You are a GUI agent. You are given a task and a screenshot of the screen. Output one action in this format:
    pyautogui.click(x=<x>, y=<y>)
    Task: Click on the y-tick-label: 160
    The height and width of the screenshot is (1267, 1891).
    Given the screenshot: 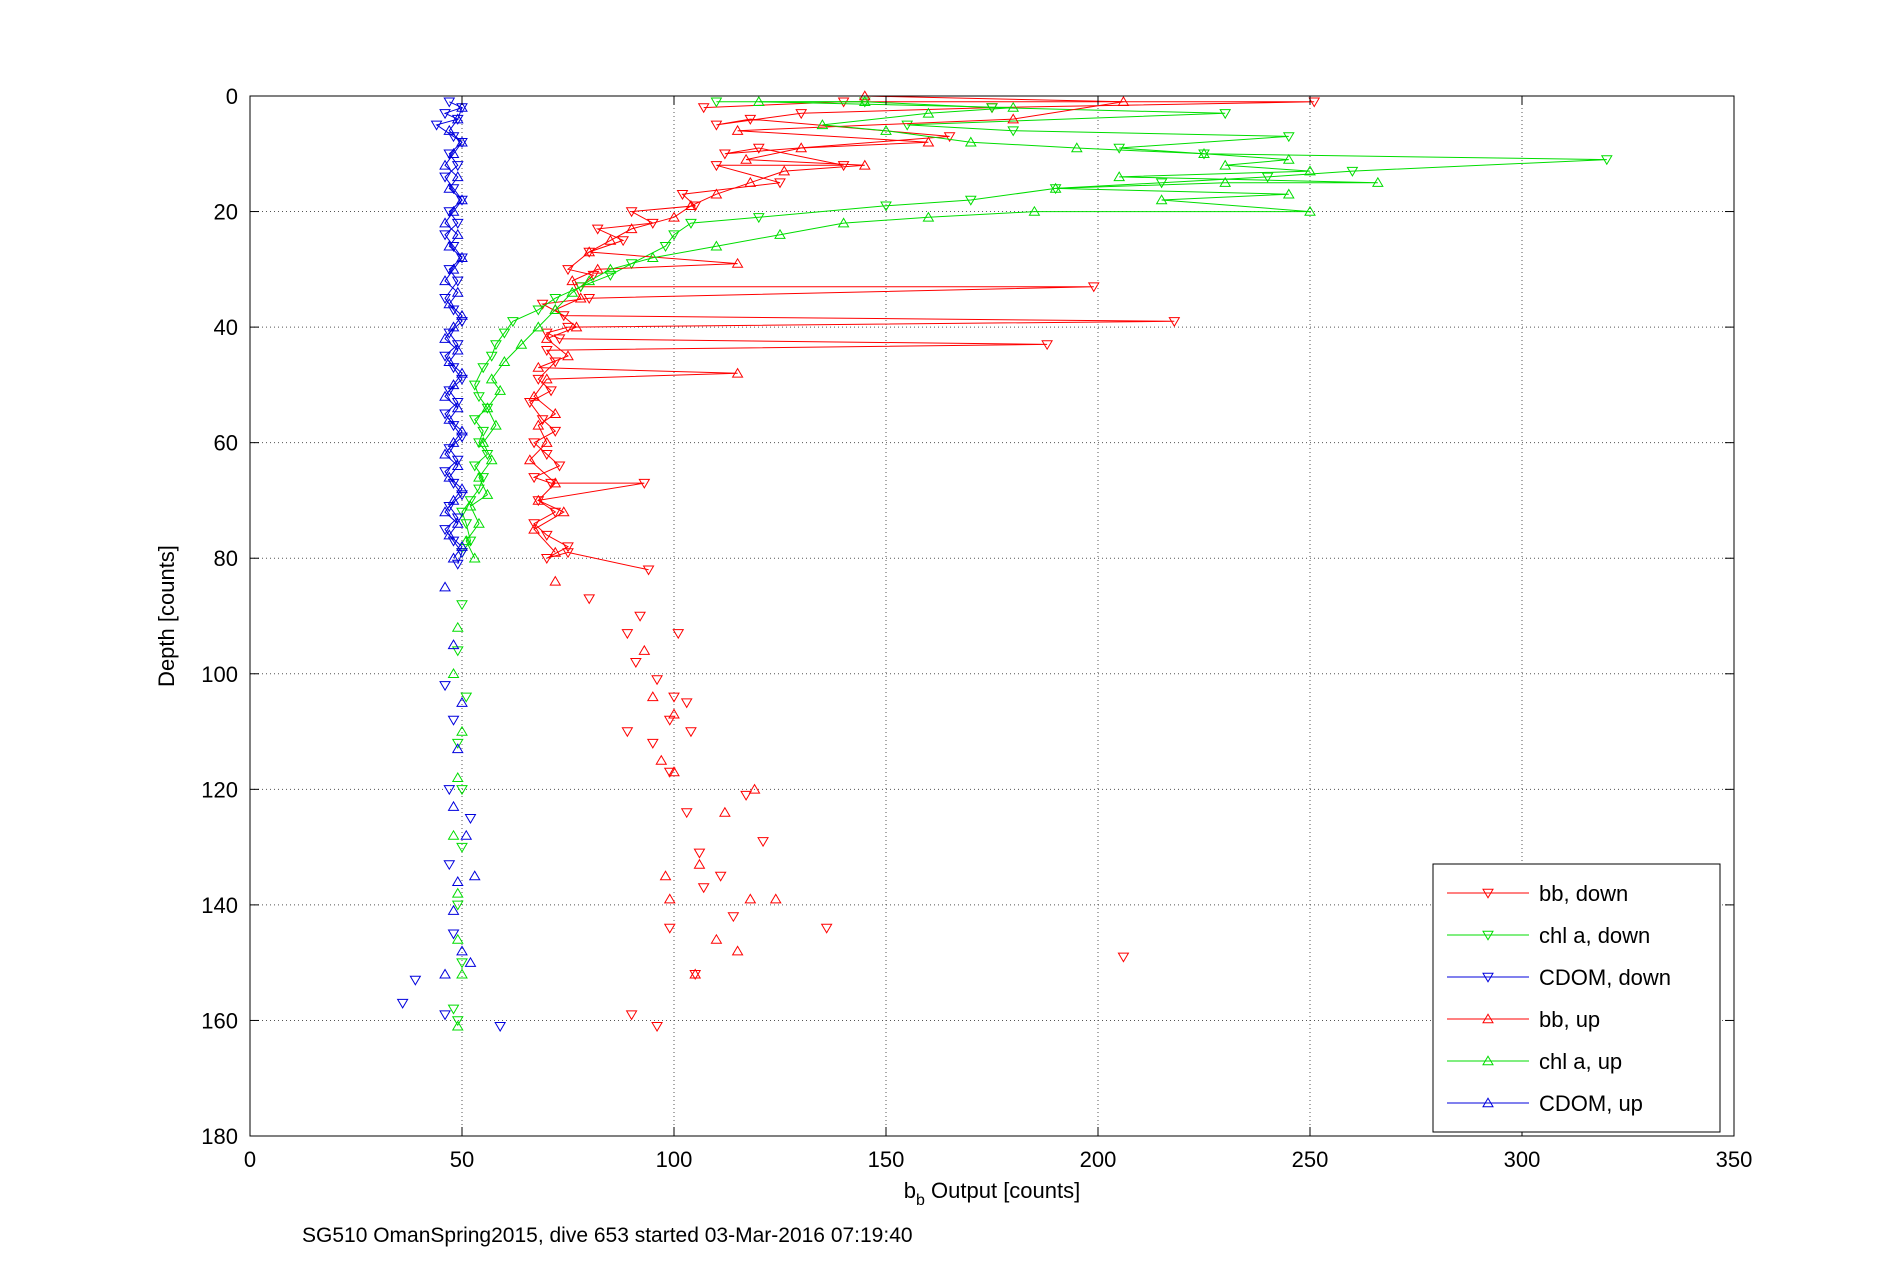 What is the action you would take?
    pyautogui.click(x=219, y=1020)
    